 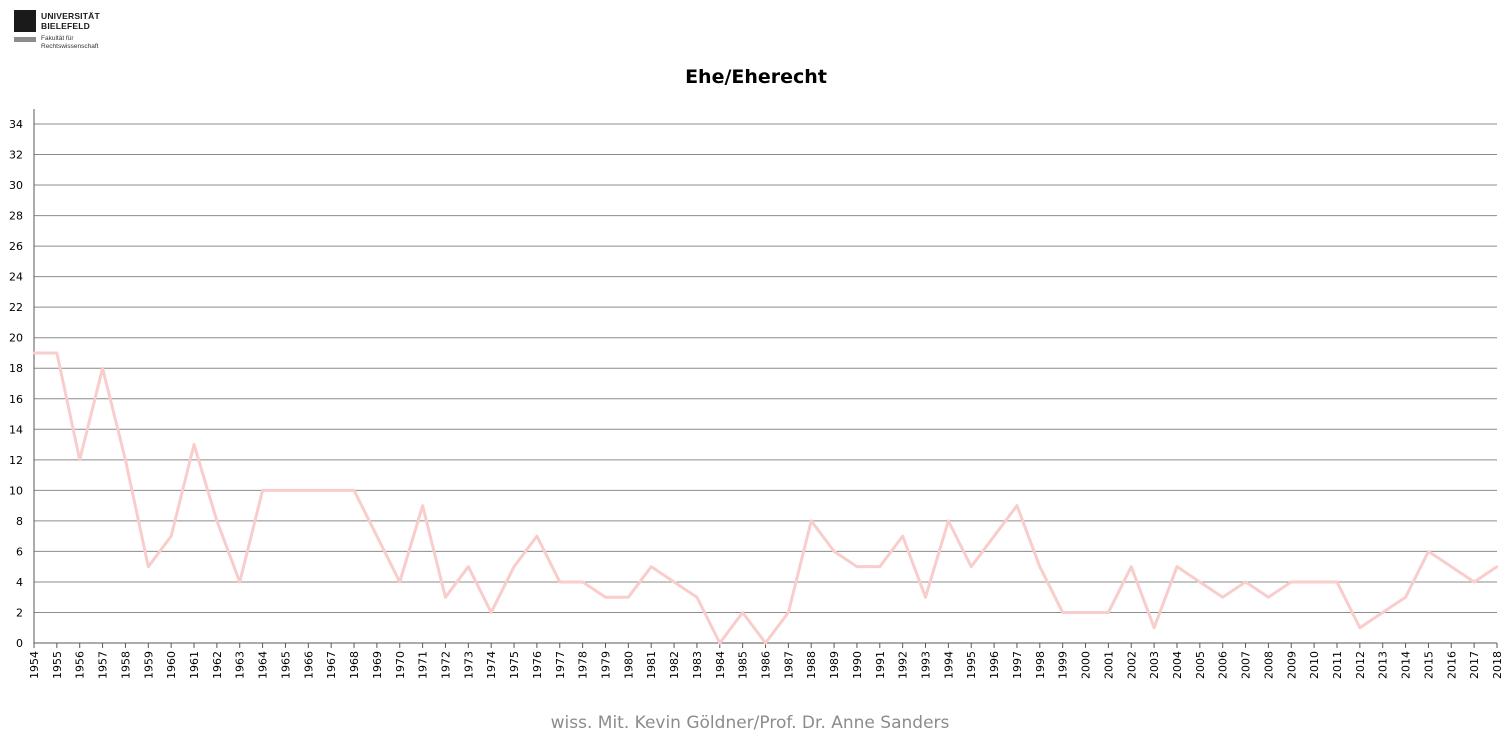 What do you see at coordinates (354, 665) in the screenshot?
I see `x-tick-label: 1968` at bounding box center [354, 665].